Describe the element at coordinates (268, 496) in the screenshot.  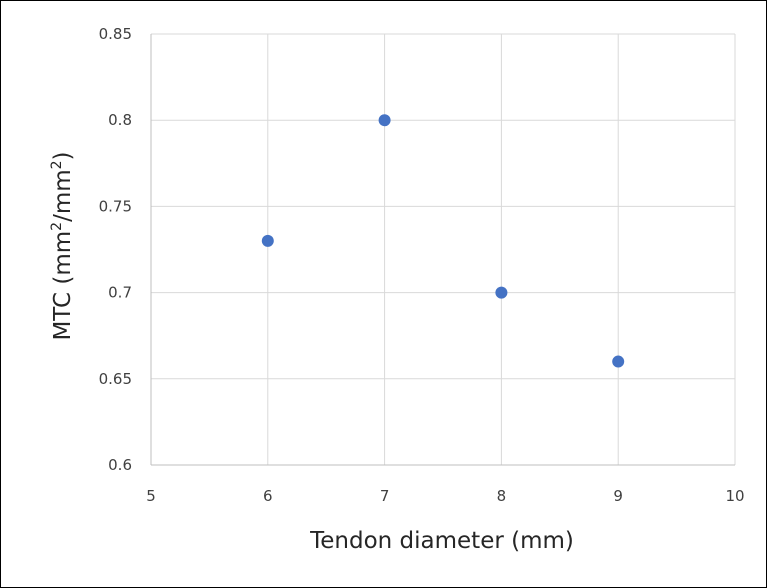
I see `x-tick-label: 6` at that location.